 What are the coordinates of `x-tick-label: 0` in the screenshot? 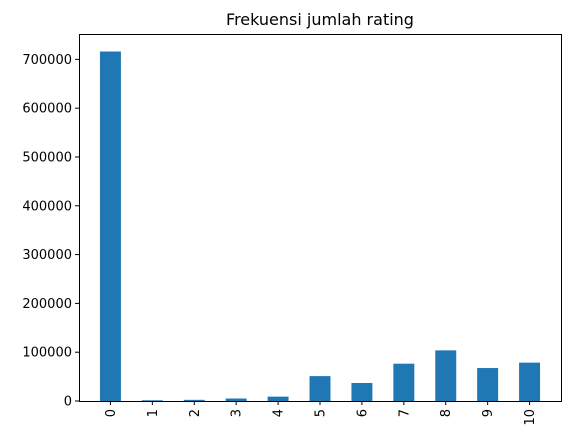 It's located at (111, 413).